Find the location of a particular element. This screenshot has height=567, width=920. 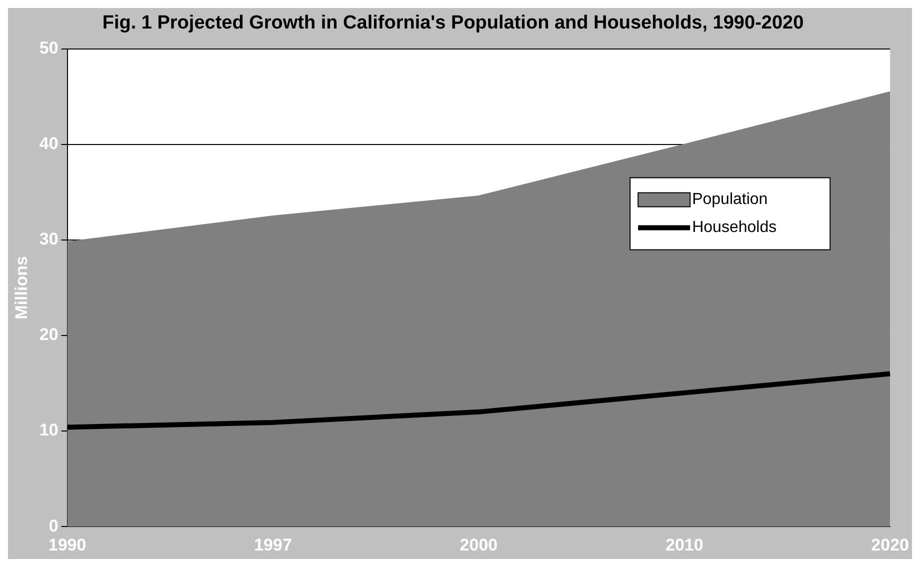

x-tick-label: 2000 is located at coordinates (479, 544).